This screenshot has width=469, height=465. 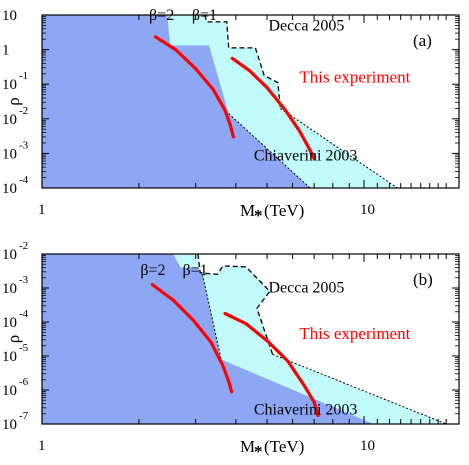 I want to click on y-tick-exponent: -6, so click(x=24, y=382).